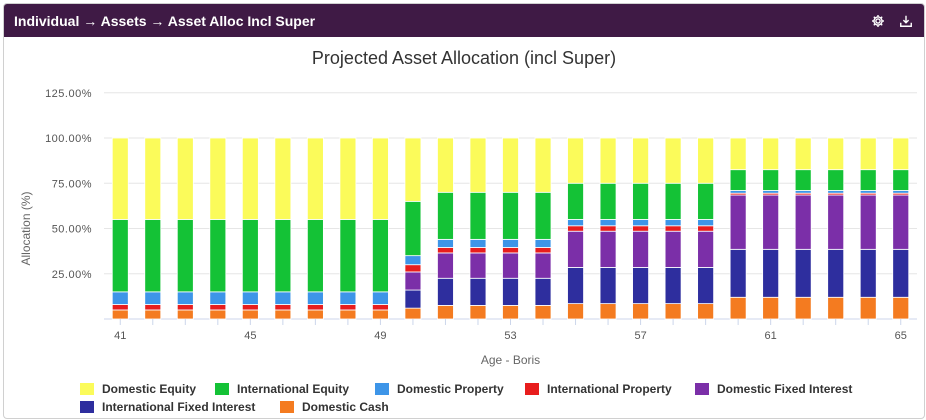  Describe the element at coordinates (439, 389) in the screenshot. I see `legend-item: Domestic Property` at that location.